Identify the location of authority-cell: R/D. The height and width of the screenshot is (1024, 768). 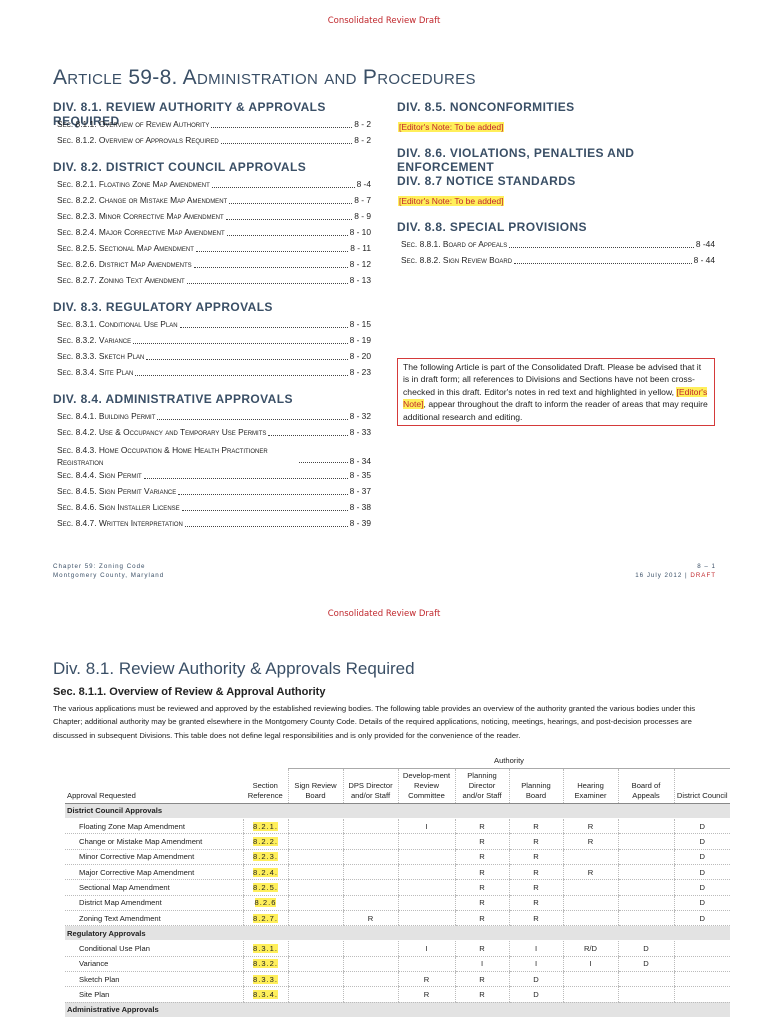
(590, 948).